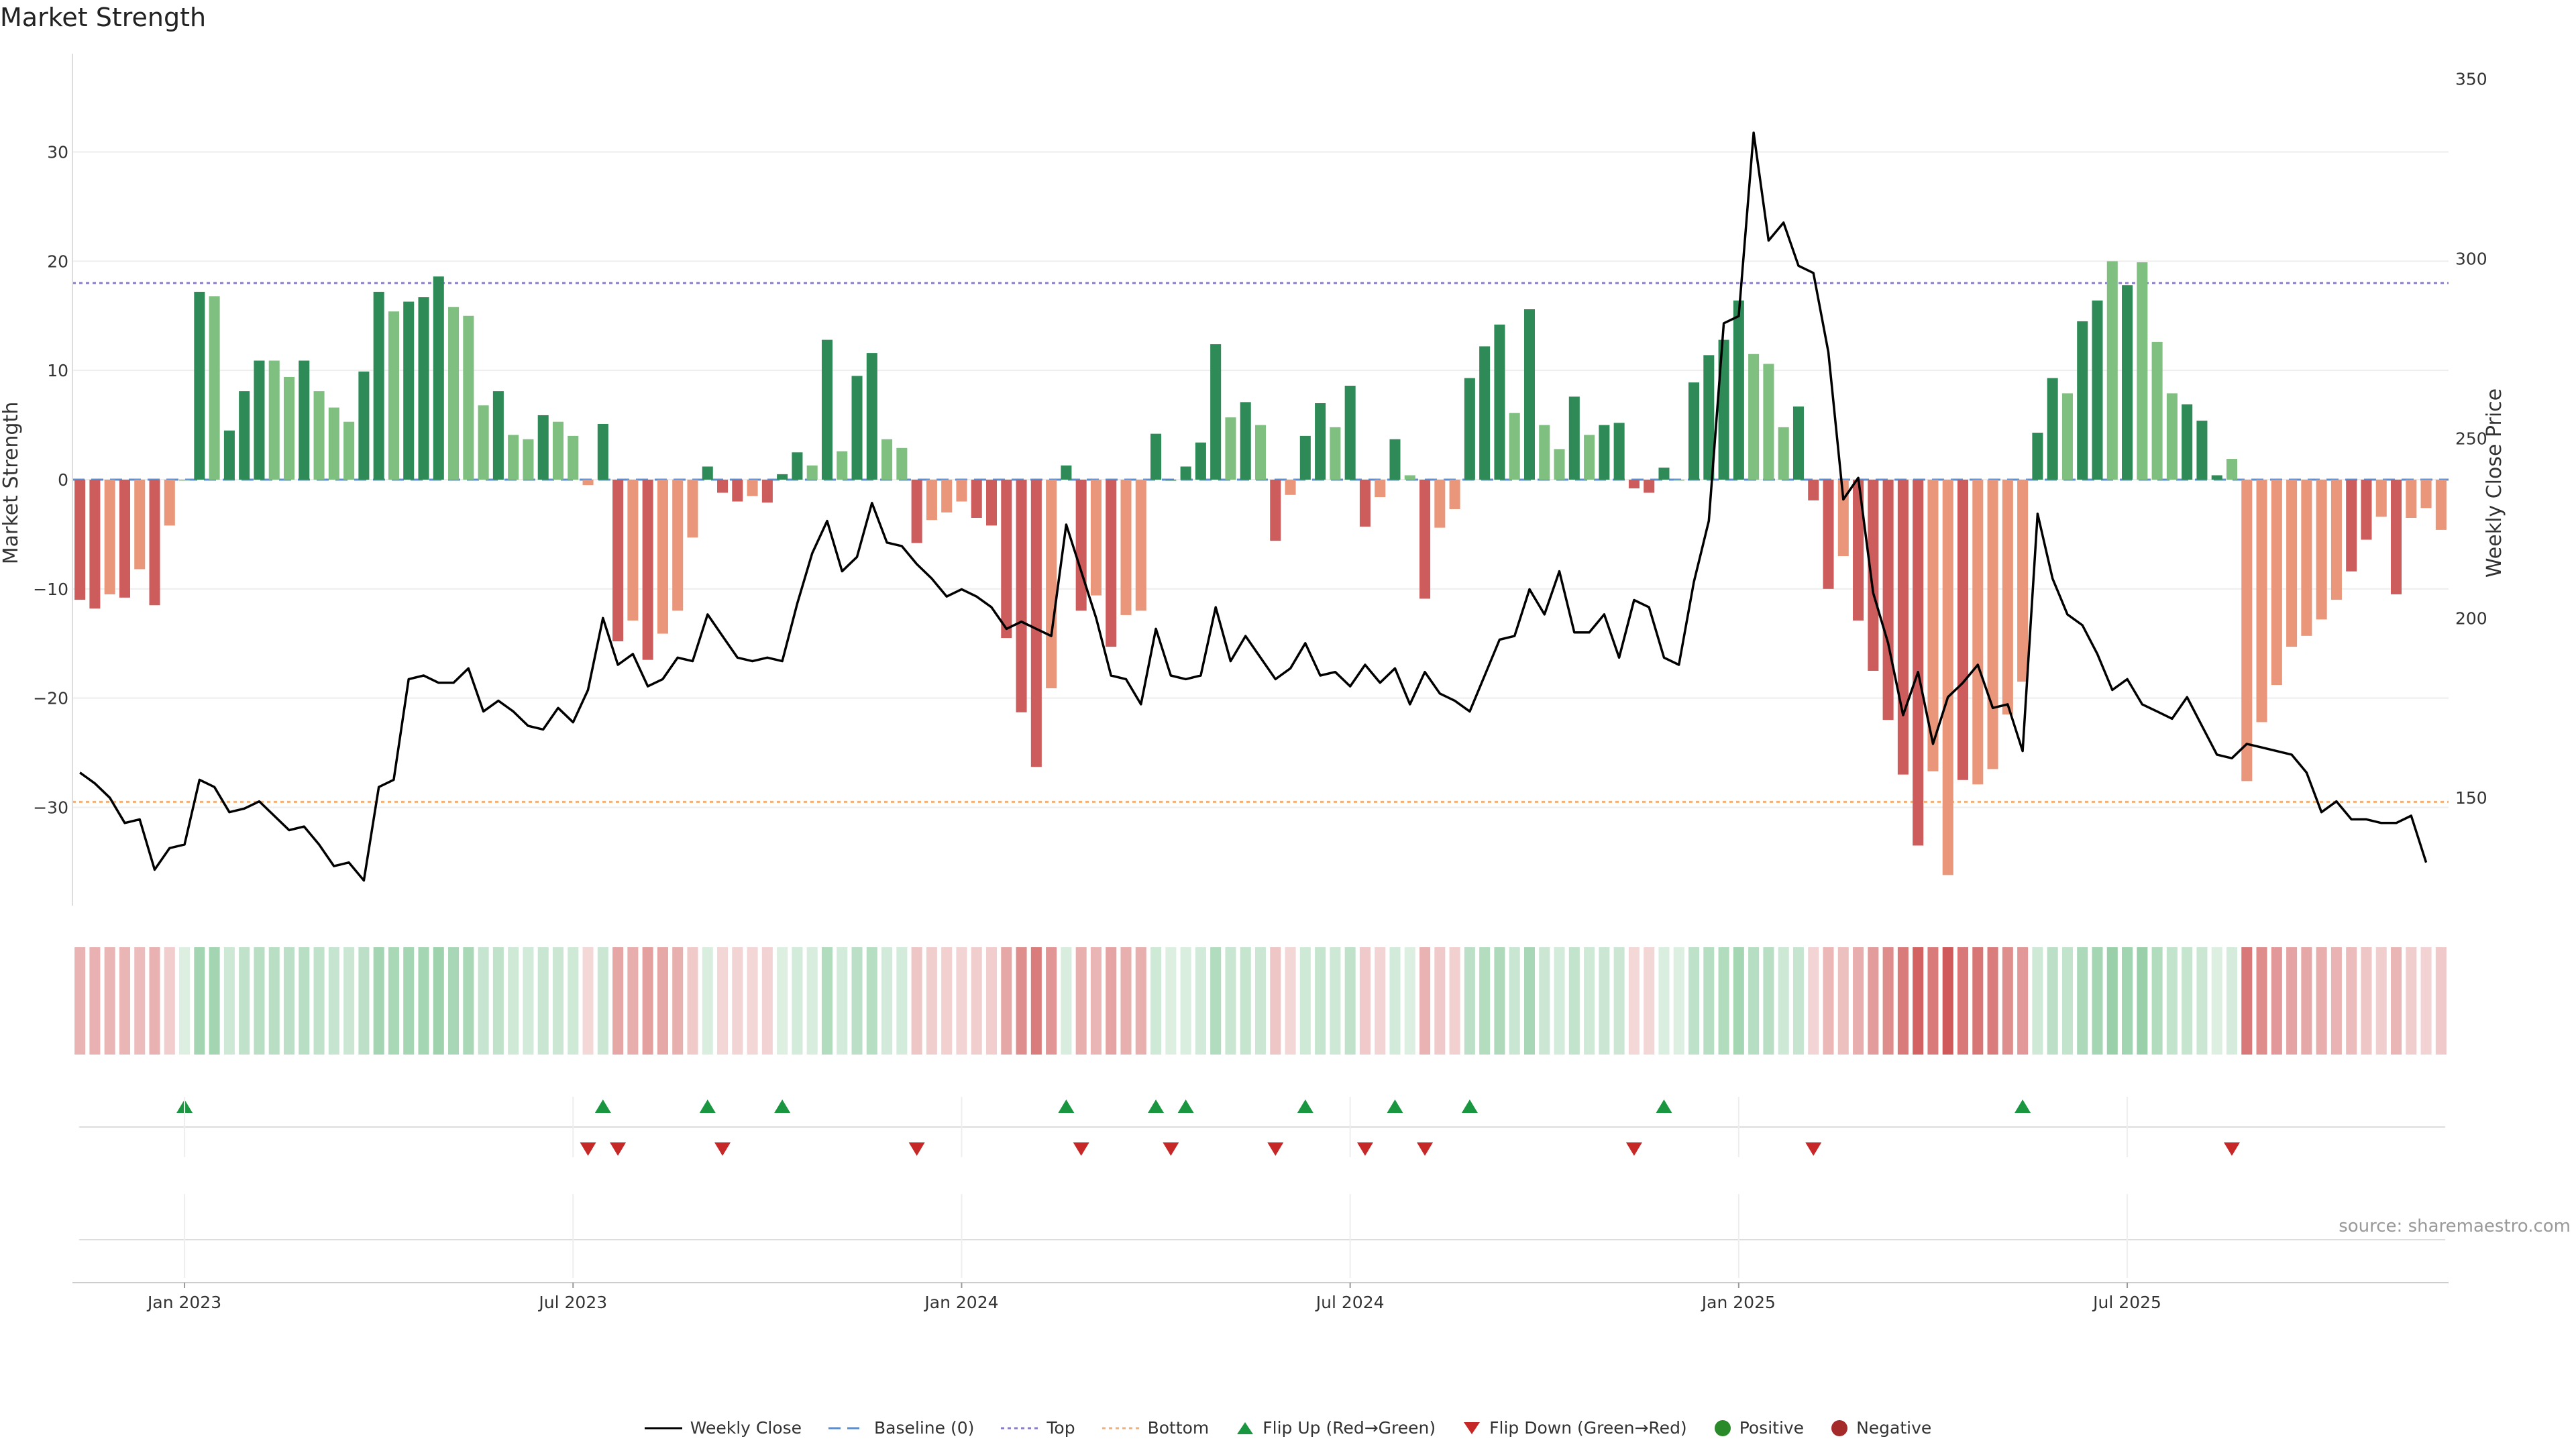 The height and width of the screenshot is (1449, 2576). I want to click on legend-weekly-close: Weekly Close, so click(723, 1428).